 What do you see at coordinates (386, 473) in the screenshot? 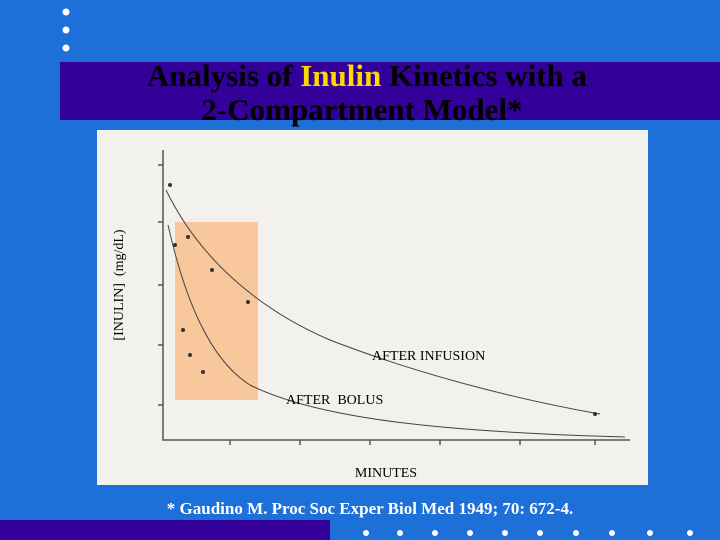
I see `x-axis-label: MINUTES` at bounding box center [386, 473].